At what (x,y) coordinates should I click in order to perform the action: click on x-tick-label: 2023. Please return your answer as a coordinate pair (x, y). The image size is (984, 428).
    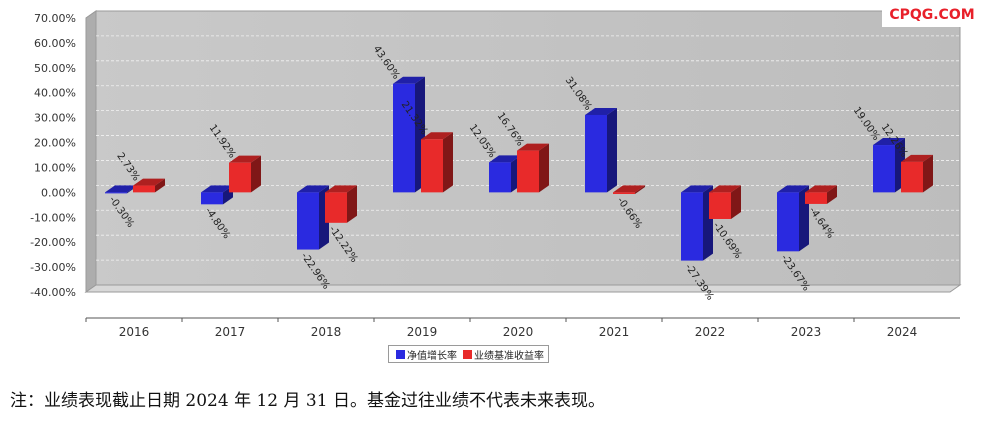
    Looking at the image, I should click on (806, 332).